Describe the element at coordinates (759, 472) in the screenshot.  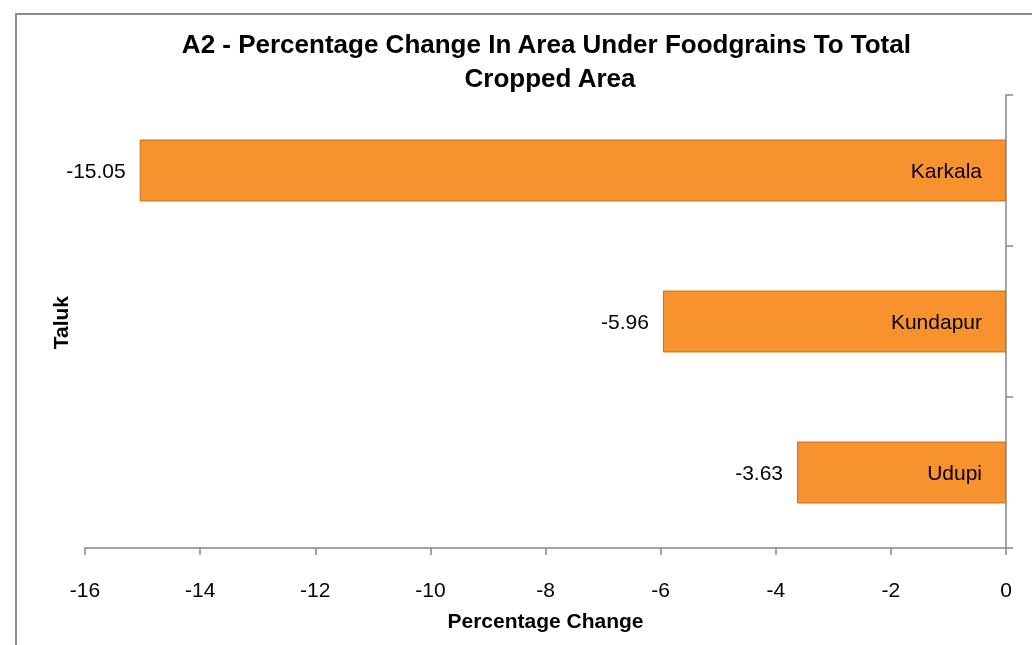
I see `data-label: -3.63` at that location.